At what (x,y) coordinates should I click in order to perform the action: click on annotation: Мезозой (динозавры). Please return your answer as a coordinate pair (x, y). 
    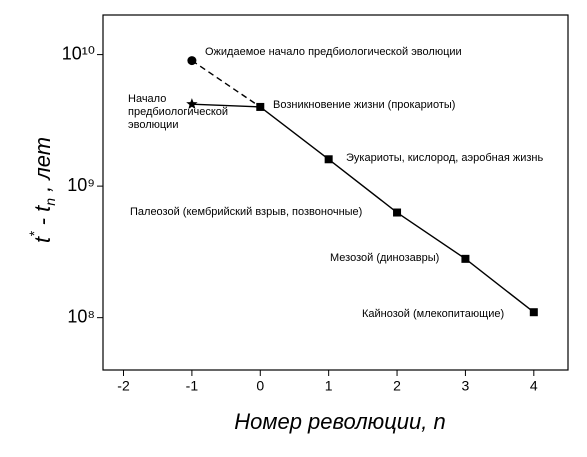
    Looking at the image, I should click on (384, 258).